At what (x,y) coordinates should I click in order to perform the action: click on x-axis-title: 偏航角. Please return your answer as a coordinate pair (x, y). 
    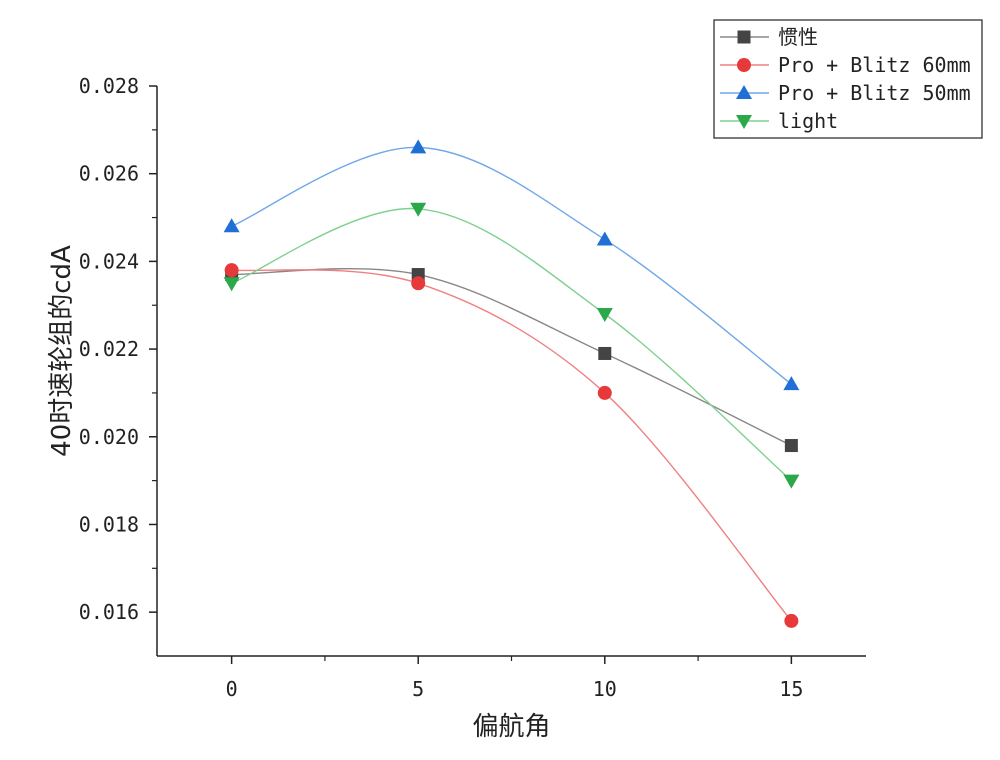
    Looking at the image, I should click on (511, 727).